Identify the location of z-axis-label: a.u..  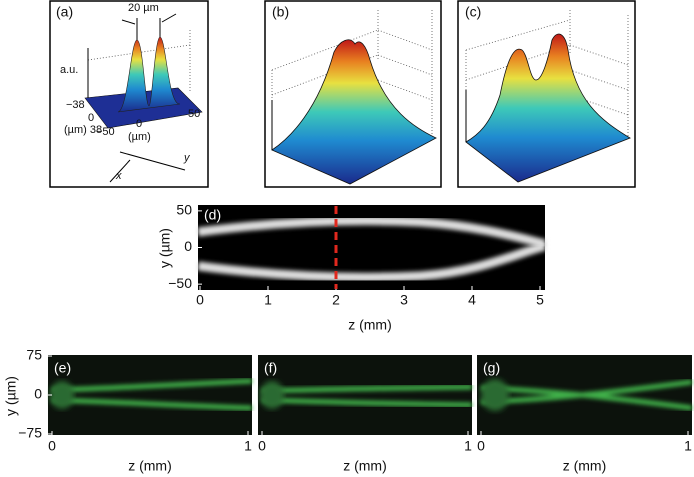
(69, 70).